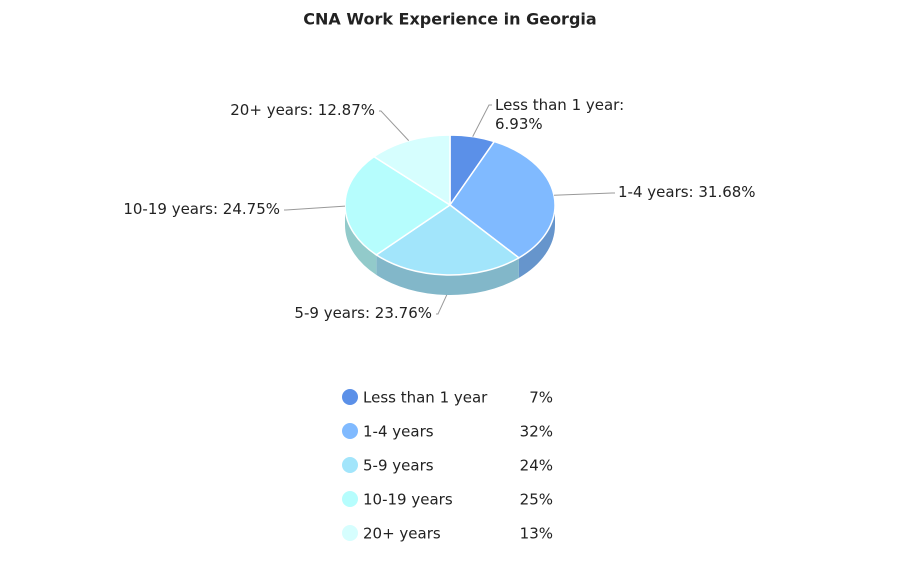 The width and height of the screenshot is (902, 563). Describe the element at coordinates (201, 209) in the screenshot. I see `data-label: 10-19 years: 24.75%` at that location.